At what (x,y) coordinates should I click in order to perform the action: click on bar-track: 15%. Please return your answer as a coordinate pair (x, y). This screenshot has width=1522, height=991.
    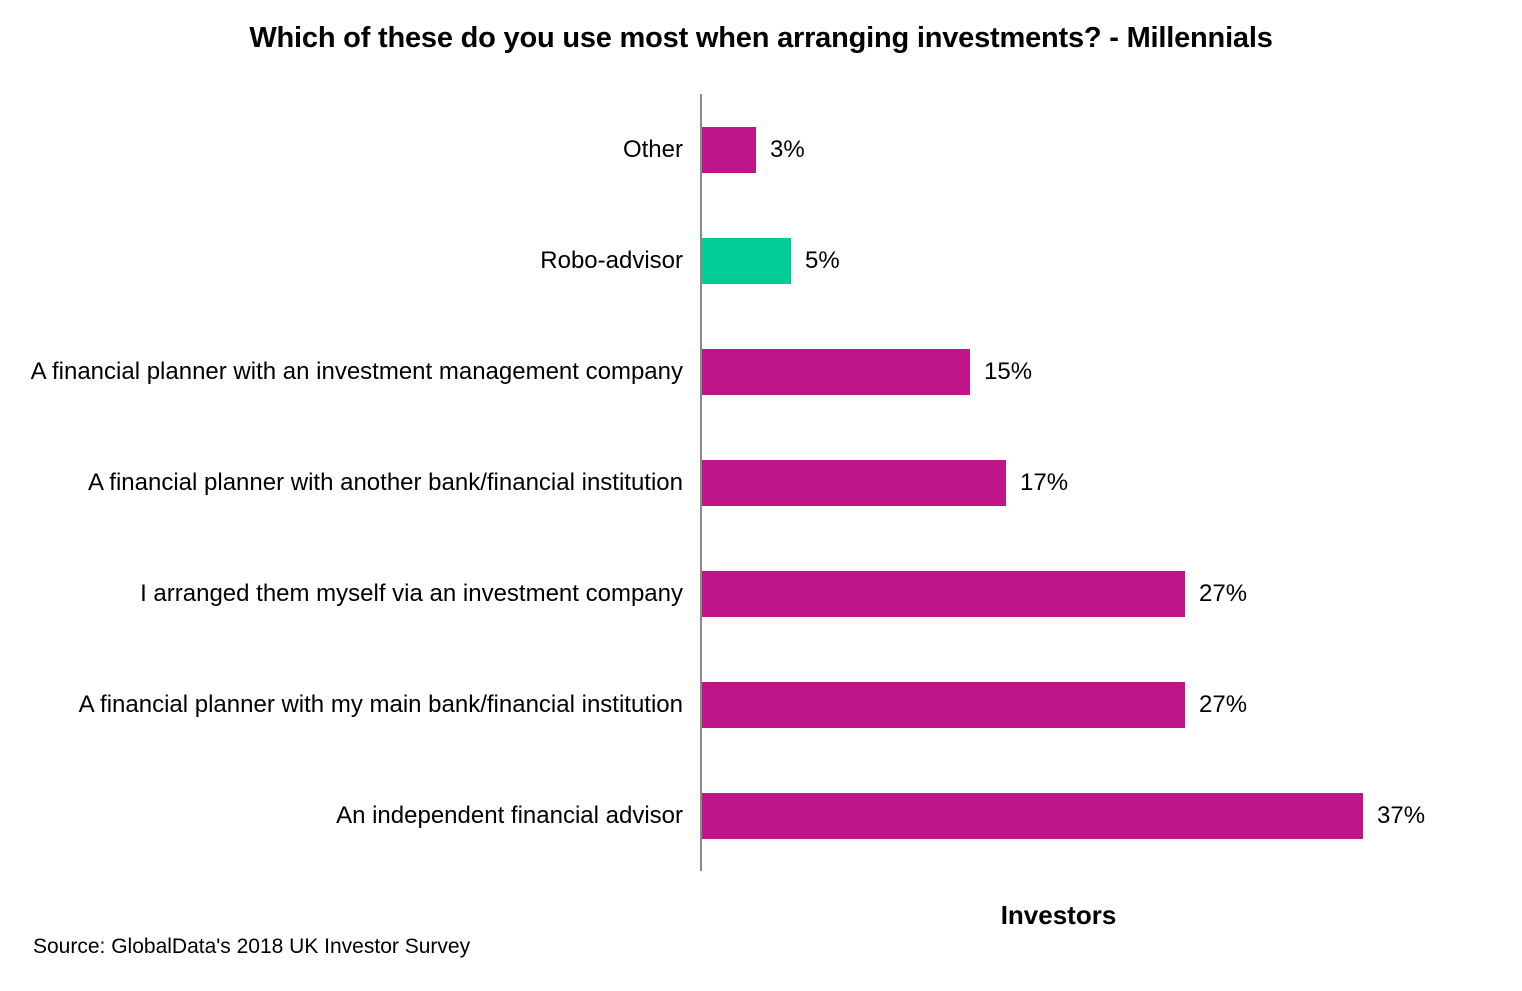
    Looking at the image, I should click on (1059, 371).